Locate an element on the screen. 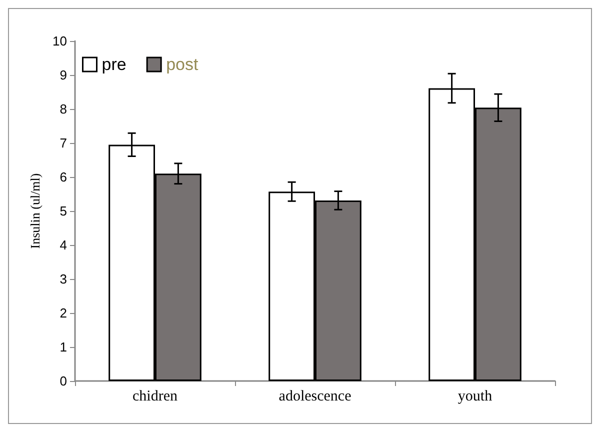 This screenshot has width=600, height=432. y-tick-label: 3 is located at coordinates (63, 279).